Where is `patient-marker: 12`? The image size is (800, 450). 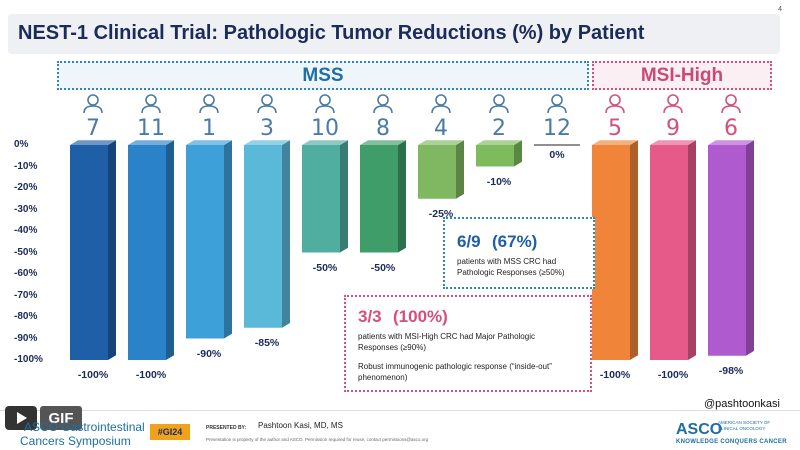
patient-marker: 12 is located at coordinates (557, 117).